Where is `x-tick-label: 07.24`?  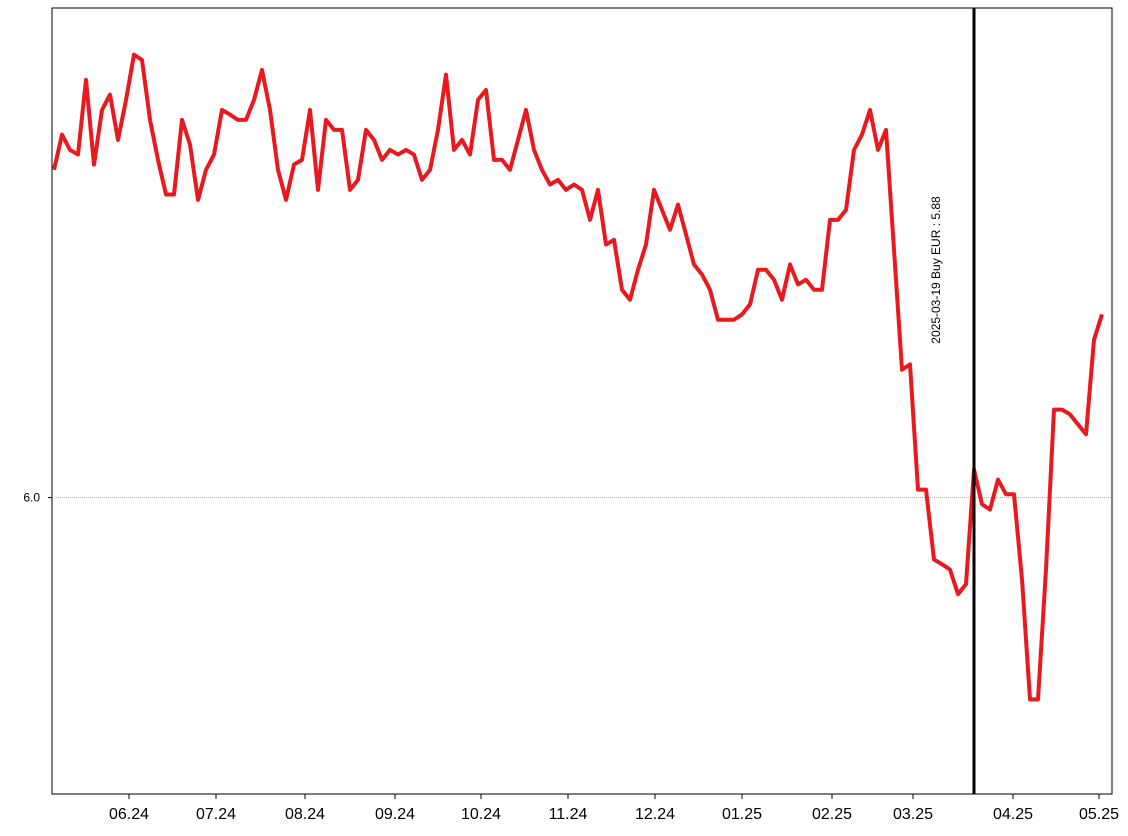
x-tick-label: 07.24 is located at coordinates (216, 814).